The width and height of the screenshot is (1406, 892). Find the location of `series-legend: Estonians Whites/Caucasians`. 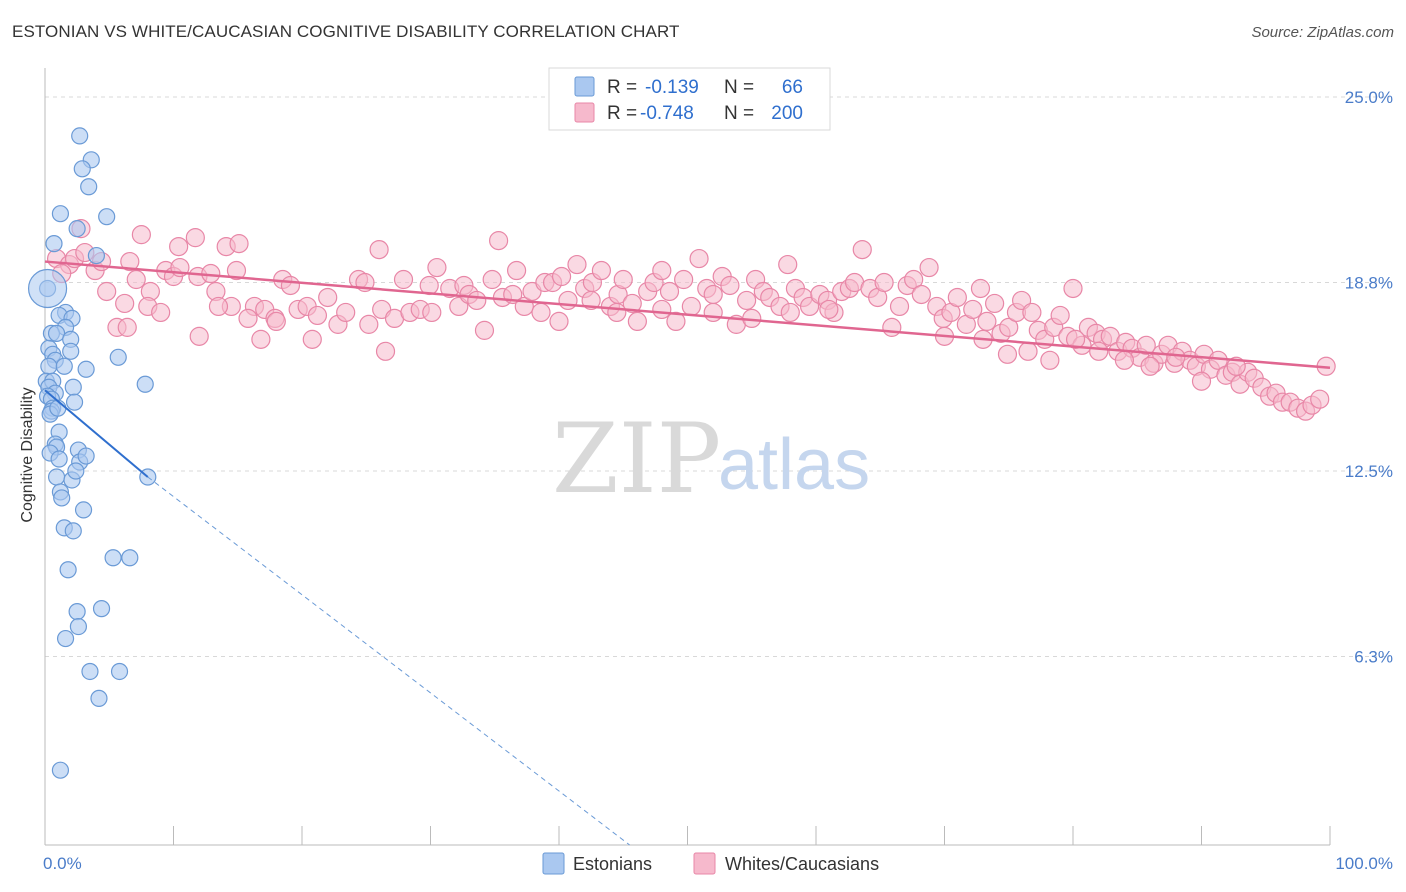

series-legend: Estonians Whites/Caucasians is located at coordinates (710, 863).